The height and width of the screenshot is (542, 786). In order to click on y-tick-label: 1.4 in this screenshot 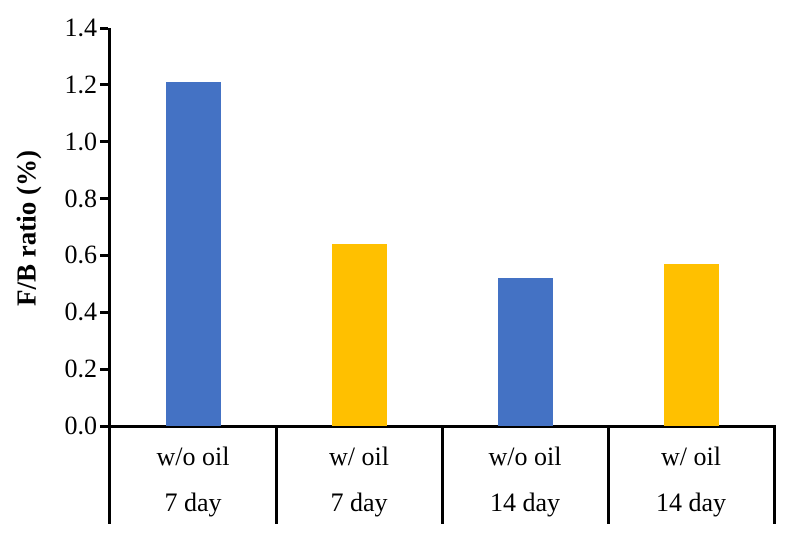, I will do `click(81, 27)`.